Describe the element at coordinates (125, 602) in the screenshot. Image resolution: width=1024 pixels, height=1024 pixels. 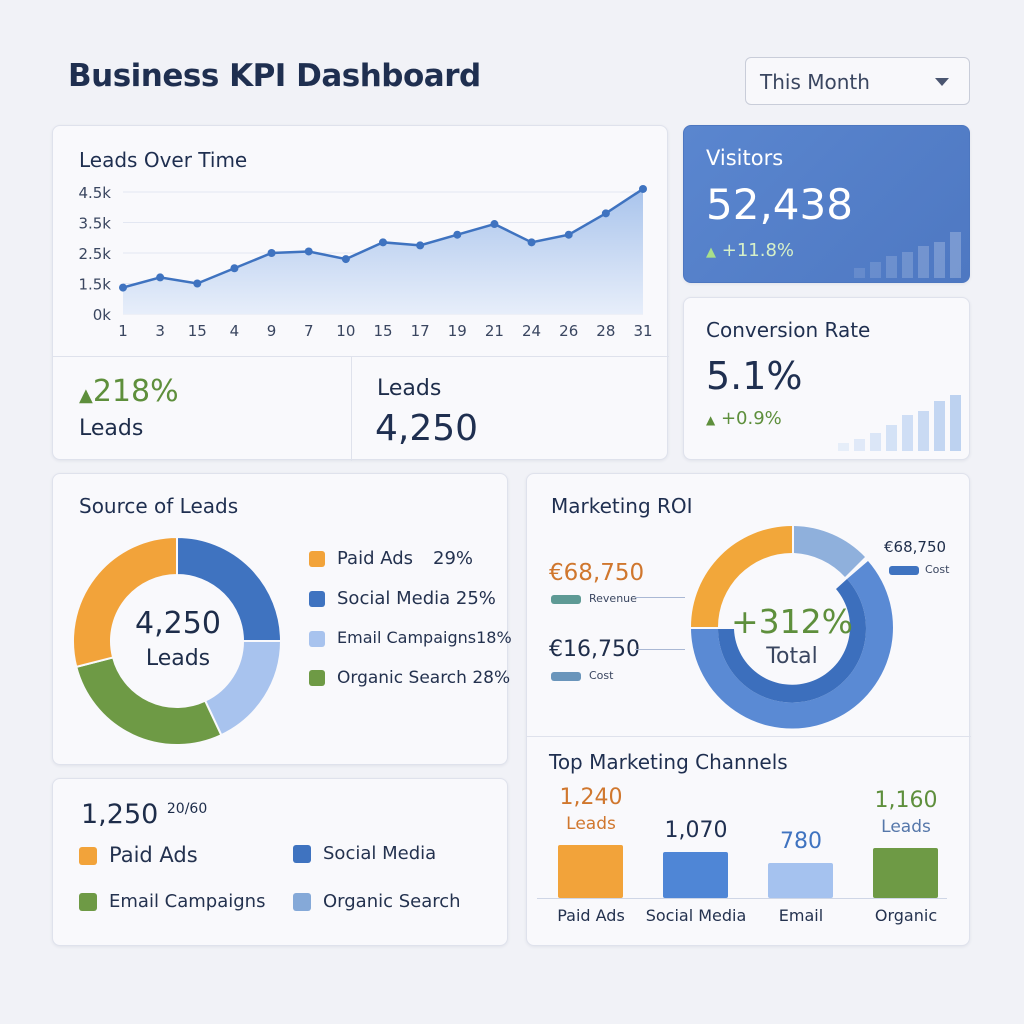
I see `donut-slice-paid-ads` at that location.